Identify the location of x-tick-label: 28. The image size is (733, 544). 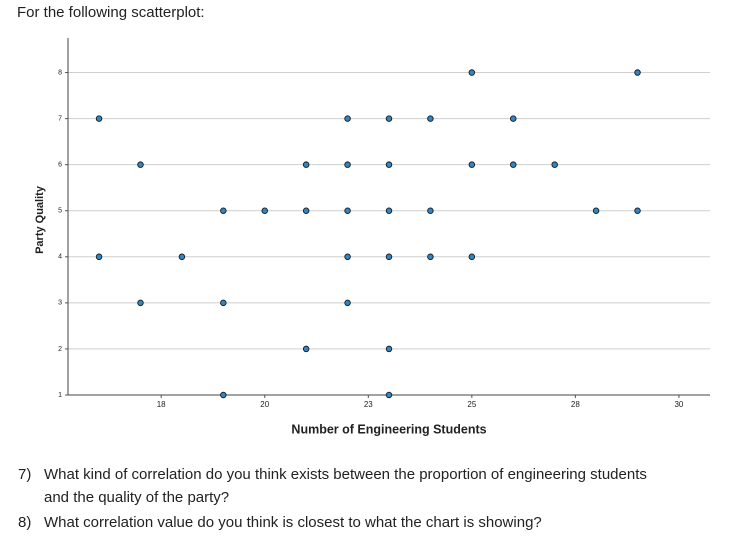
(575, 404).